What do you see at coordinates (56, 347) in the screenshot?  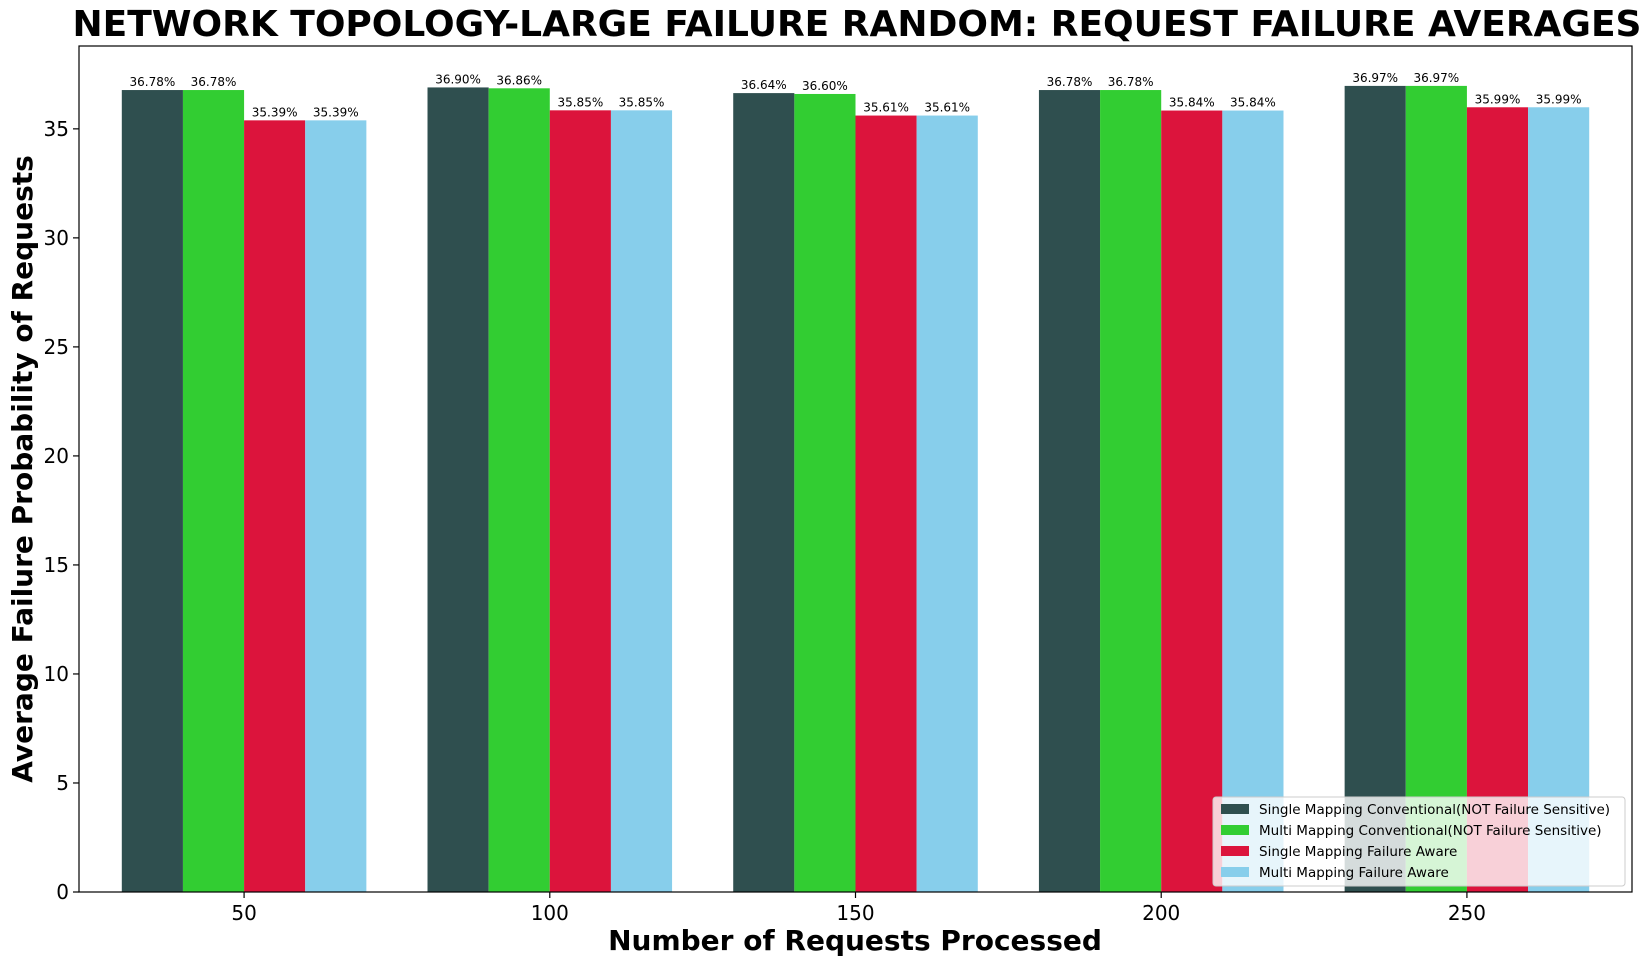 I see `y-tick-label-25: 25` at bounding box center [56, 347].